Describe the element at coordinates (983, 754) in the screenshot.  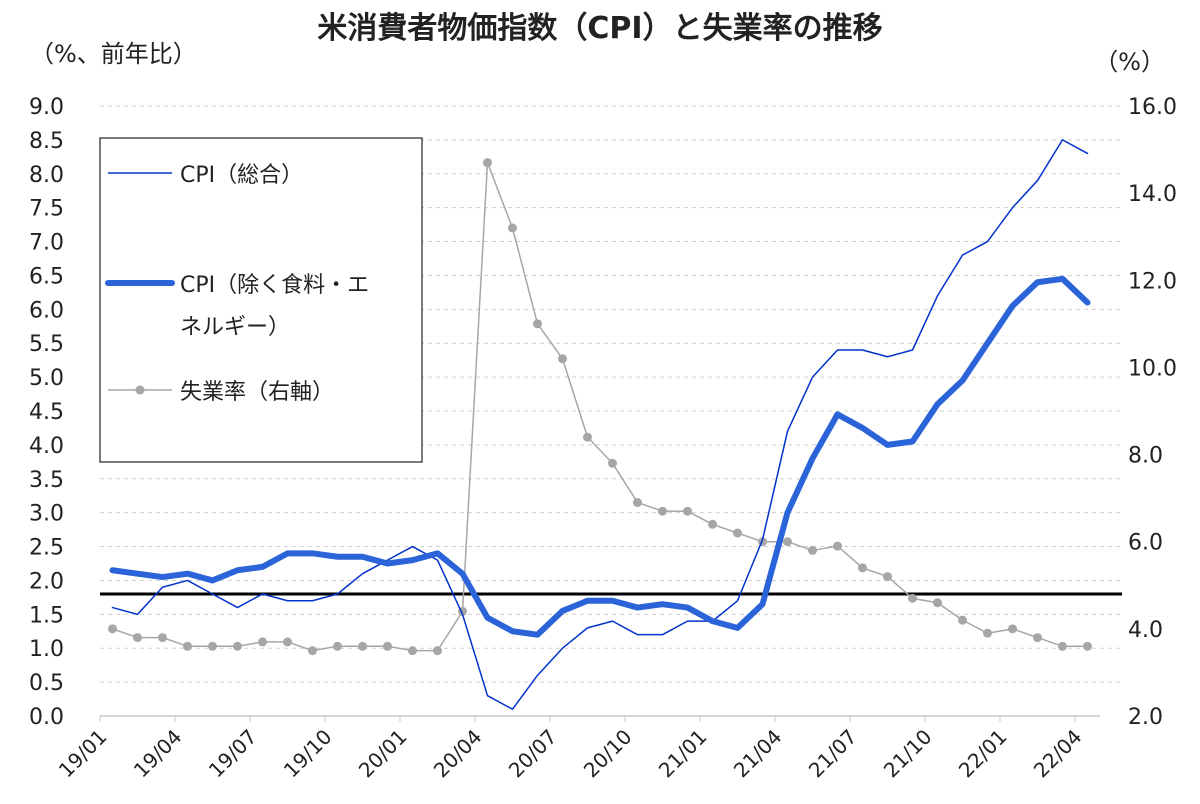
I see `x-tick-label: 22/01` at that location.